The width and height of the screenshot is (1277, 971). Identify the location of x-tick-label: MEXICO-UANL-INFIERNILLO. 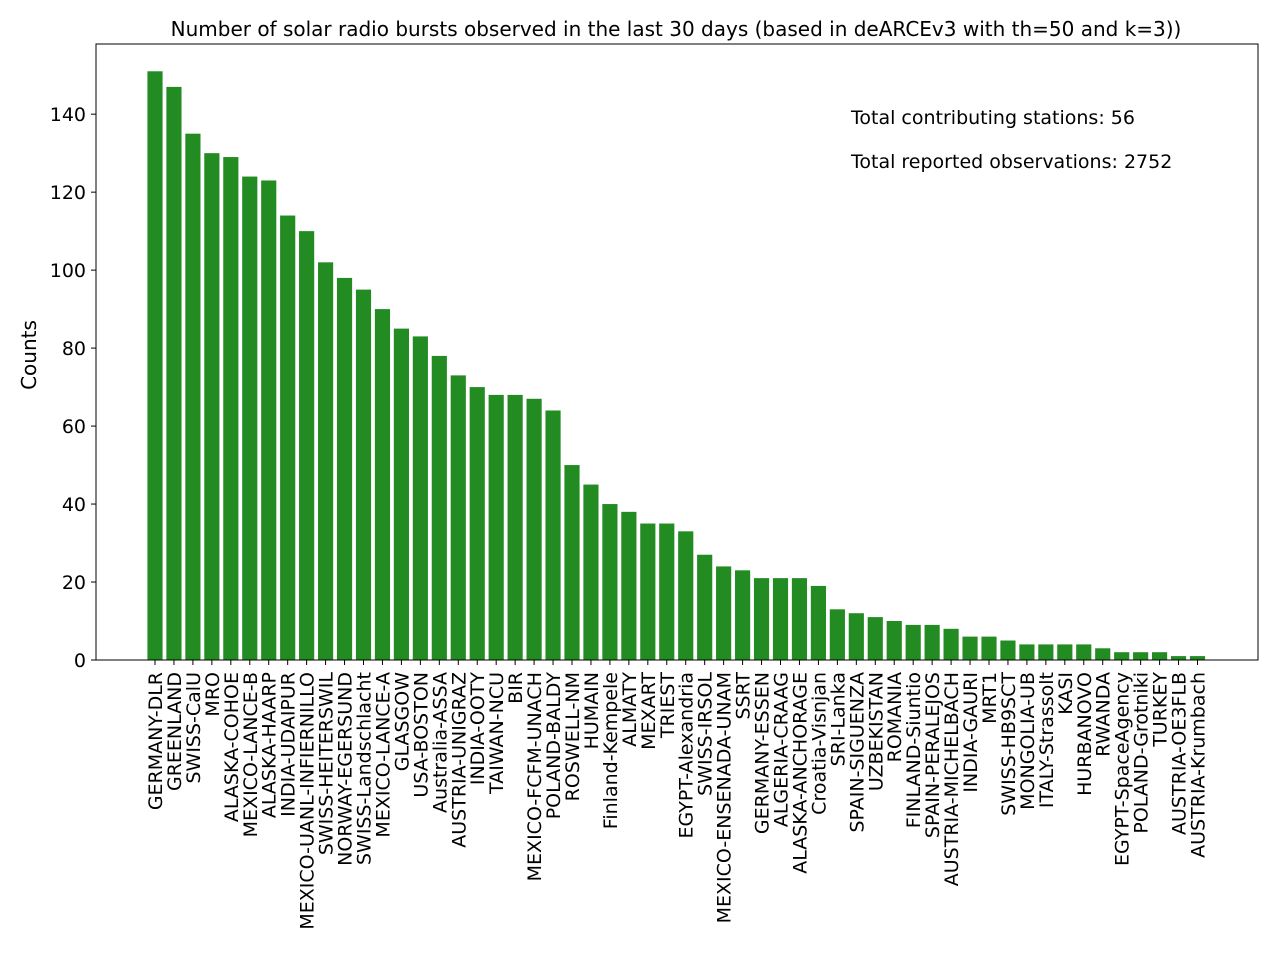
(308, 801).